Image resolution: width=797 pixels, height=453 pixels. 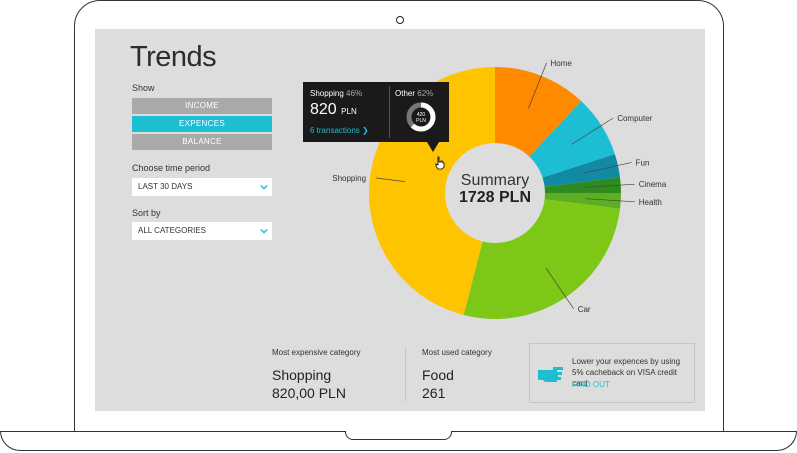 I want to click on laptop-notch, so click(x=398, y=435).